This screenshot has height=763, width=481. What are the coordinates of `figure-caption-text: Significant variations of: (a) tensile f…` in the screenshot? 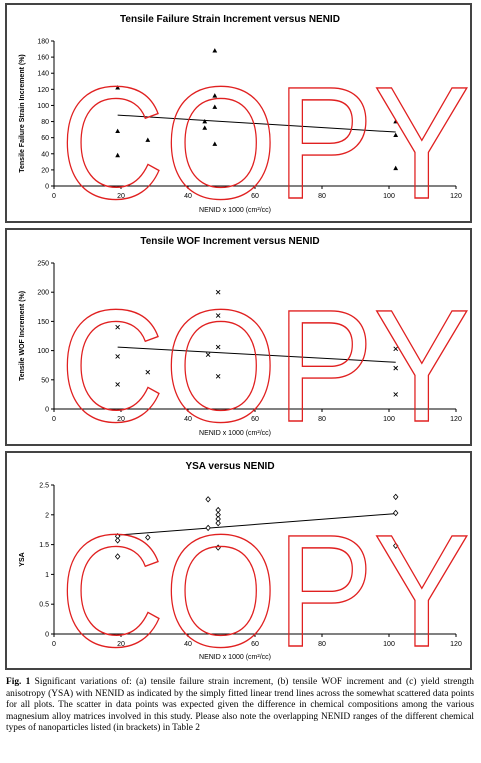 It's located at (240, 705).